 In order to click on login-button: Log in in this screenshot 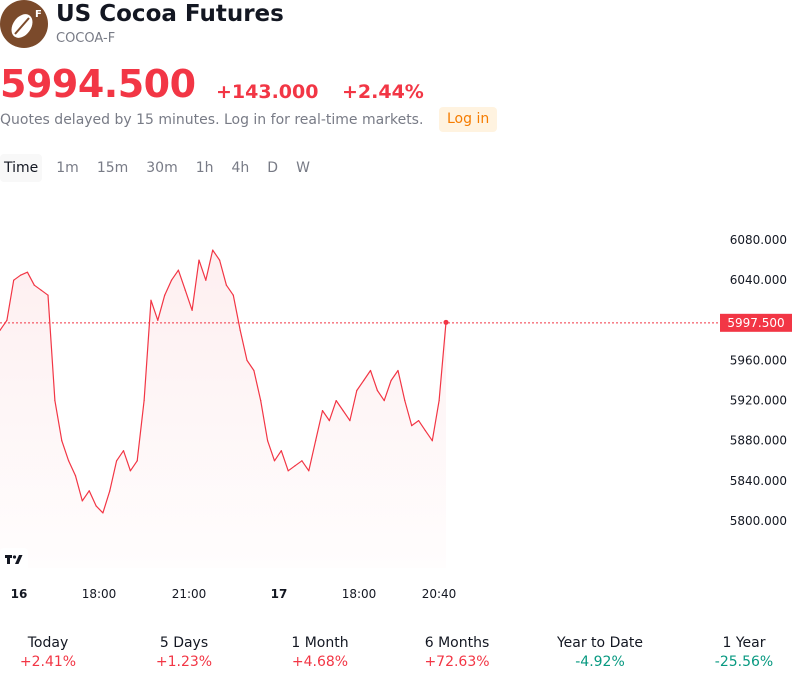, I will do `click(468, 119)`.